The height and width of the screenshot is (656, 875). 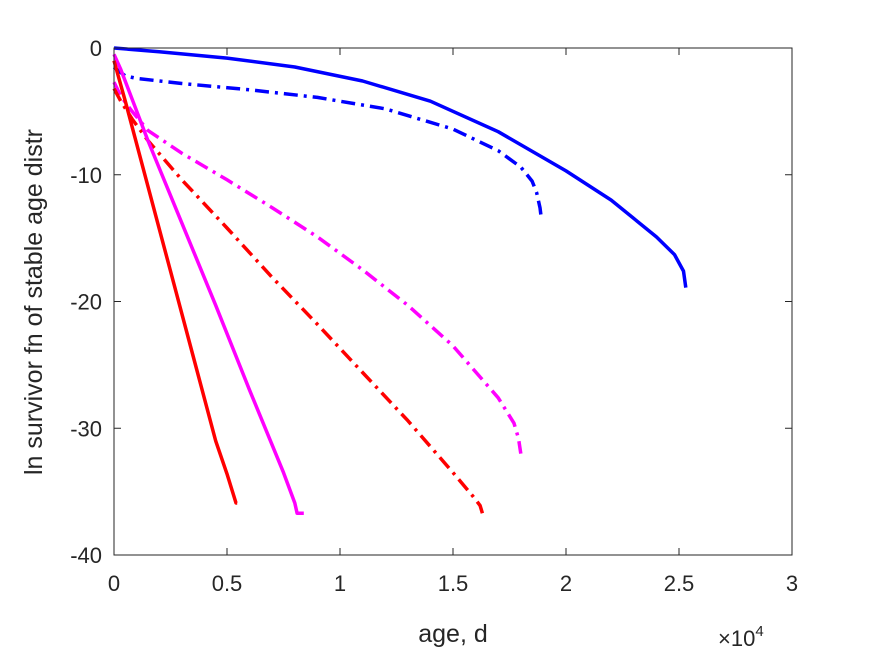 I want to click on y-tick-label: -10, so click(x=86, y=175).